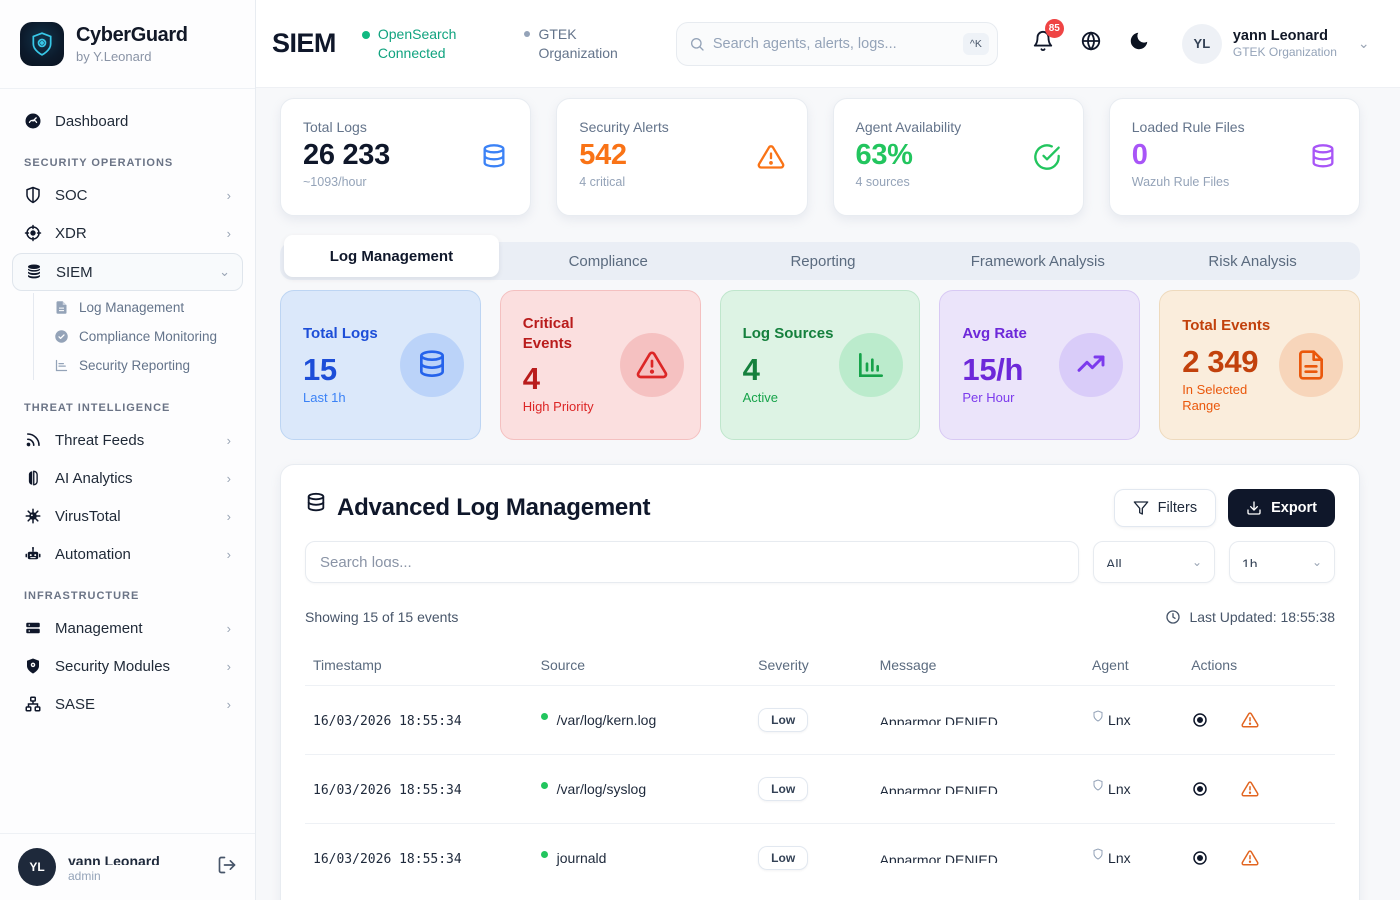  What do you see at coordinates (1254, 508) in the screenshot?
I see `download-icon` at bounding box center [1254, 508].